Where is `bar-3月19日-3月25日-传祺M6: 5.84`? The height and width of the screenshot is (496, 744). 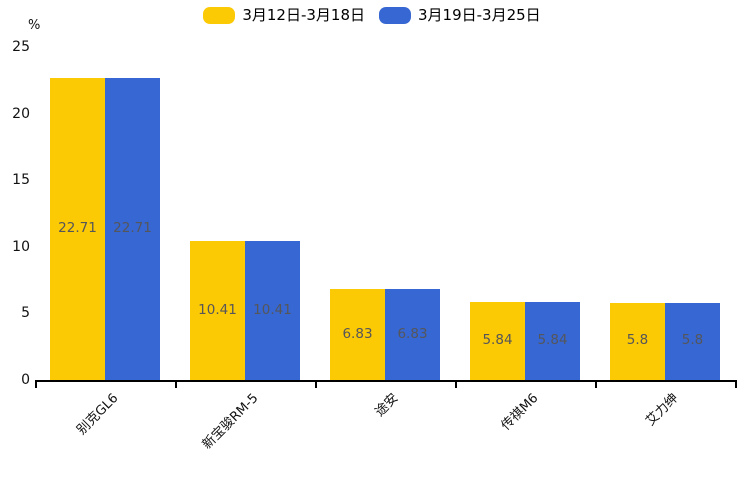 bar-3月19日-3月25日-传祺M6: 5.84 is located at coordinates (552, 341).